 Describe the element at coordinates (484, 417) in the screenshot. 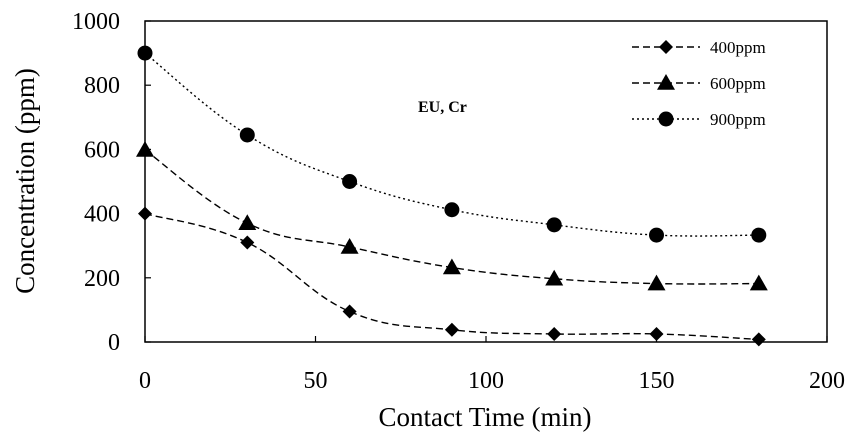

I see `x-axis-title: Contact Time (min)` at that location.